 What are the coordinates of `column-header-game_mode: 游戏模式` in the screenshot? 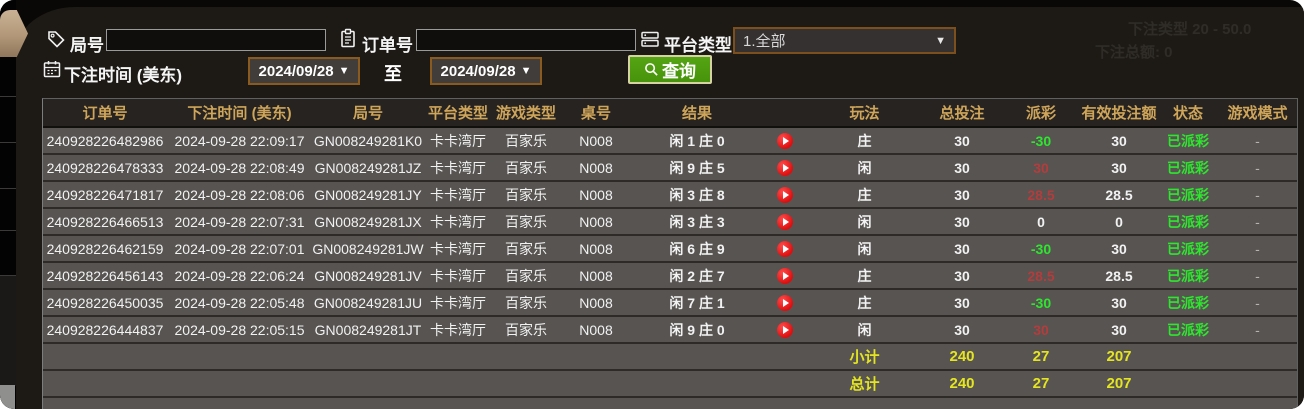 It's located at (1257, 113).